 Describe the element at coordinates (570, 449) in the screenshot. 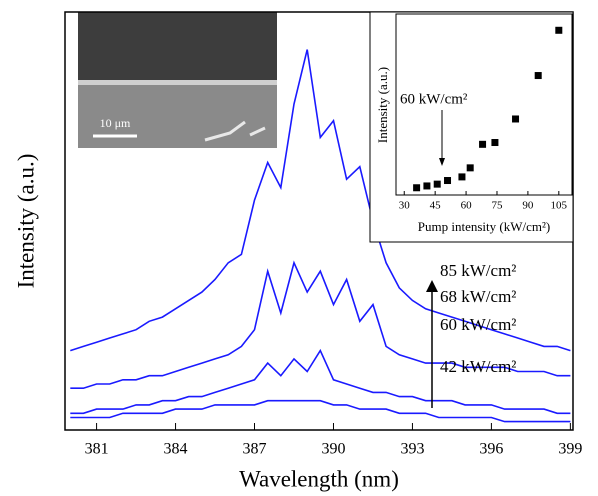

I see `x-tick-label: 399` at that location.